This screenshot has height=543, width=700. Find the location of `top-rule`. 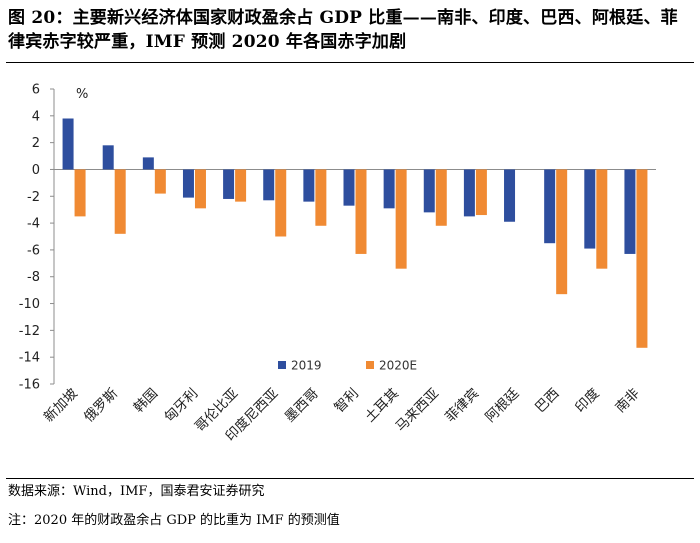

top-rule is located at coordinates (350, 62).